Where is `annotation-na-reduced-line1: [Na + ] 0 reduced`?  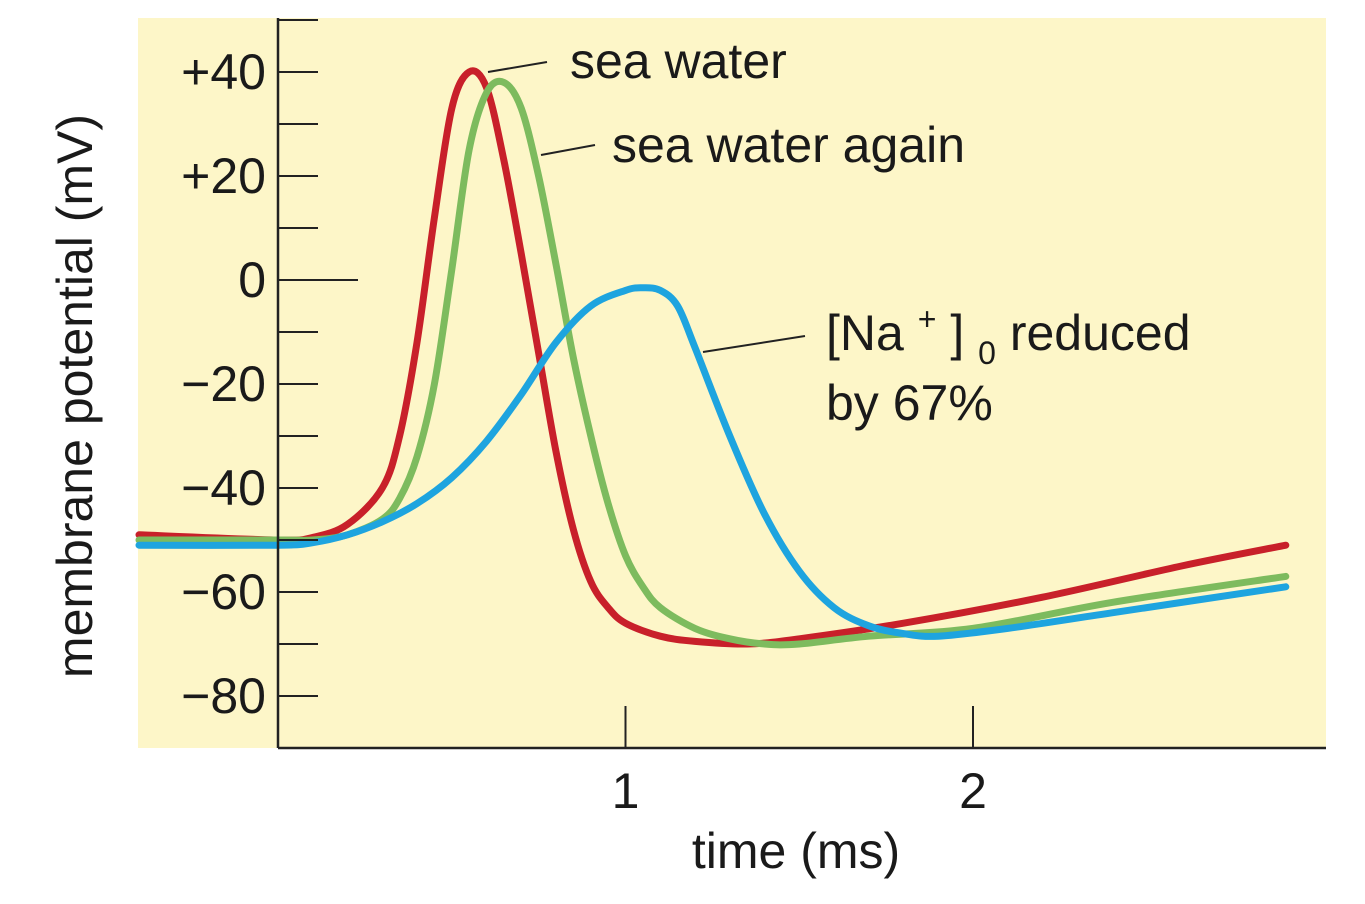 annotation-na-reduced-line1: [Na + ] 0 reduced is located at coordinates (1008, 330).